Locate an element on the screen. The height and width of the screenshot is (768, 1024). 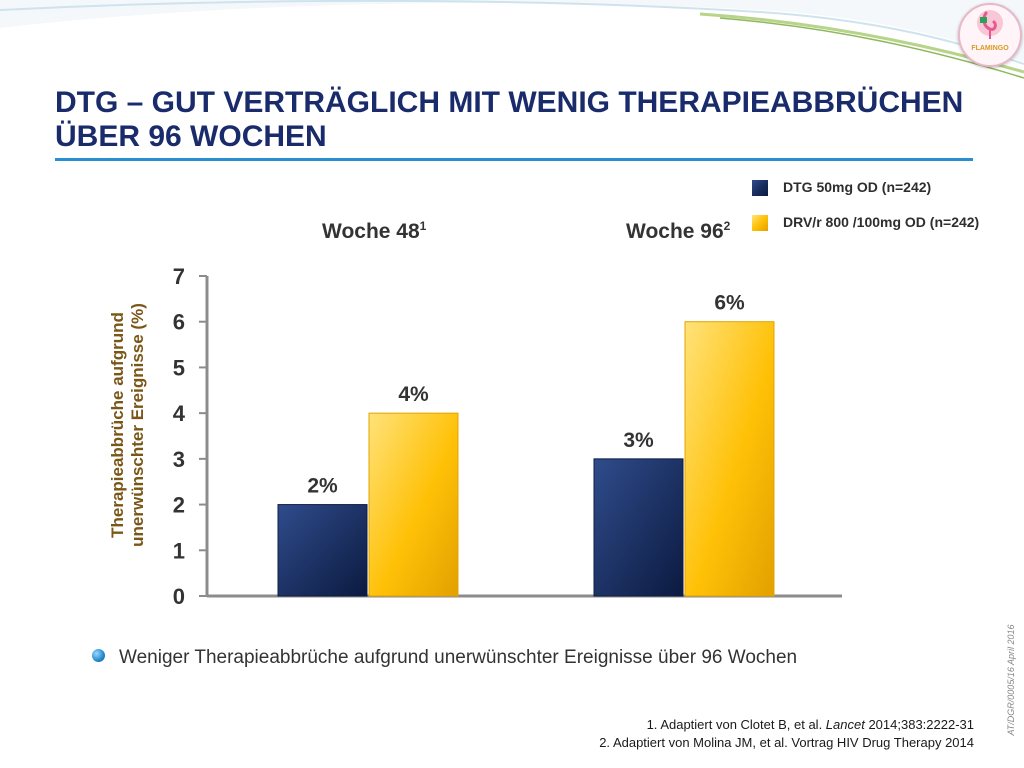
group-label-week96: Woche 962 is located at coordinates (678, 231).